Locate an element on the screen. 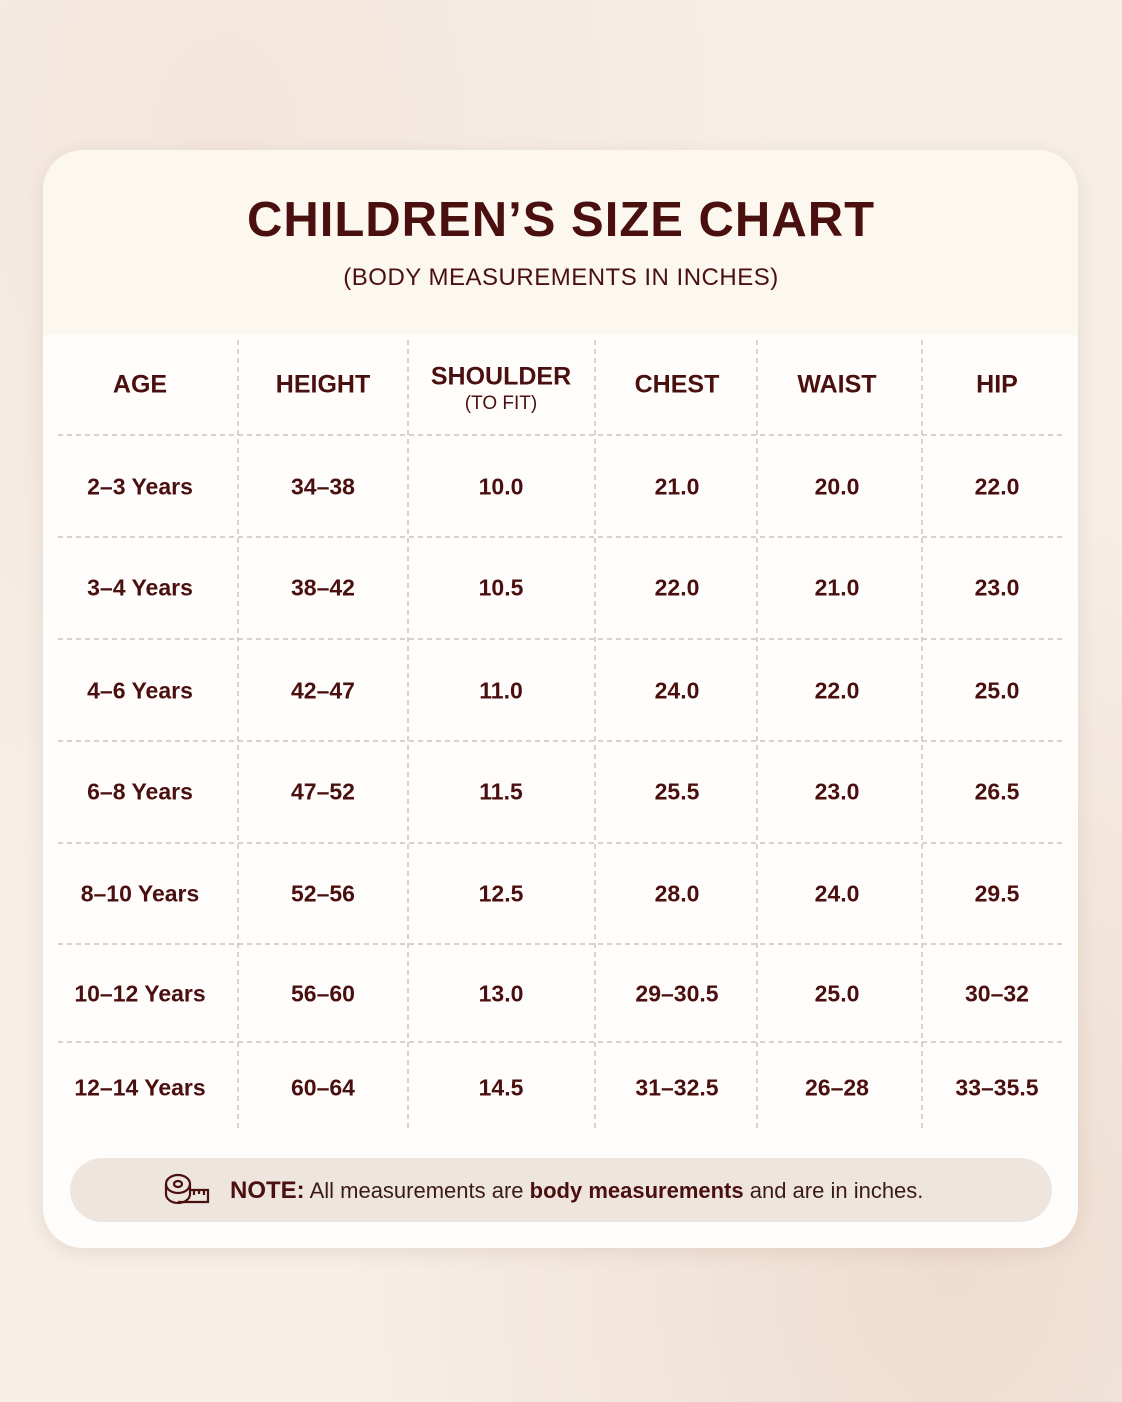 The image size is (1122, 1402). subtitle: (BODY MEASUREMENTS IN INCHES) is located at coordinates (561, 277).